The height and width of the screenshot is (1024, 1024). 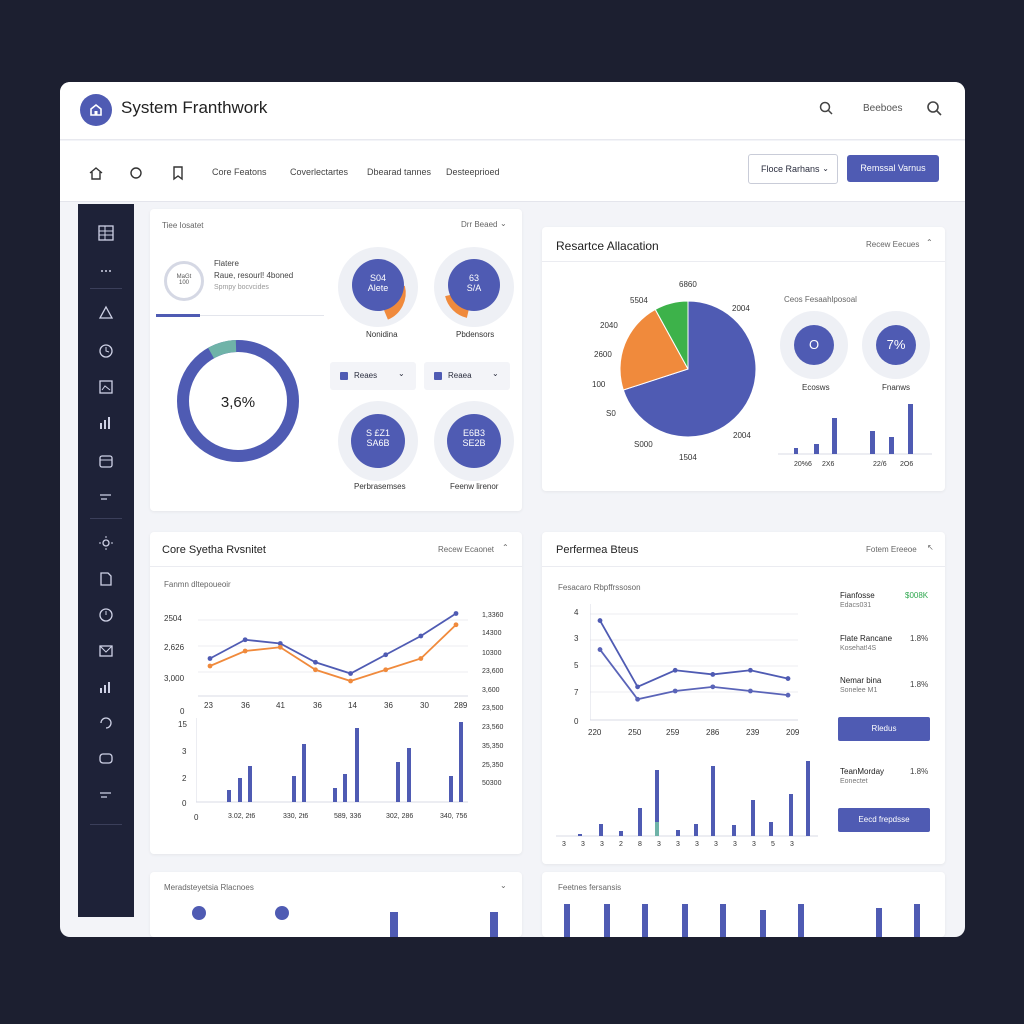 What do you see at coordinates (891, 549) in the screenshot?
I see `card-action: Fotem Ereeoe` at bounding box center [891, 549].